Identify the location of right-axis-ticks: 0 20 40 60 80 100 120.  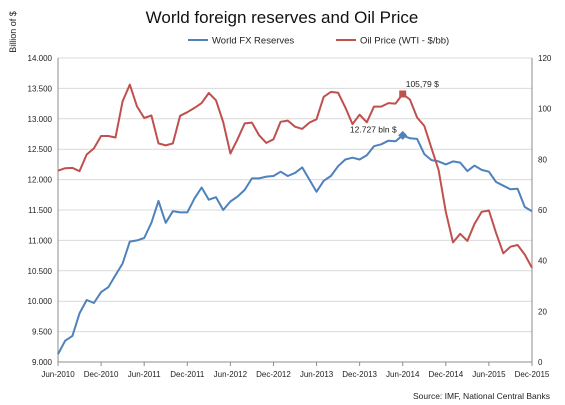
(545, 210).